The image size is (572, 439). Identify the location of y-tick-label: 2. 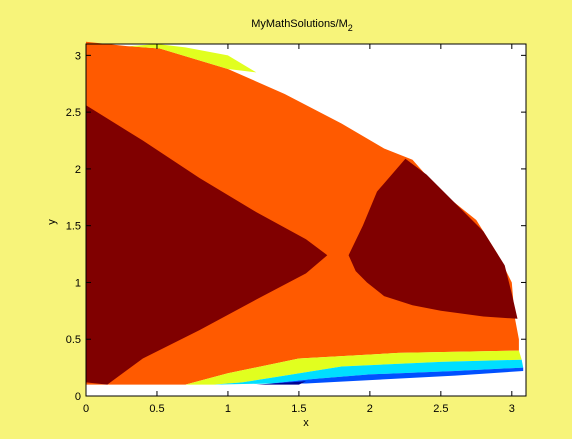
(78, 170).